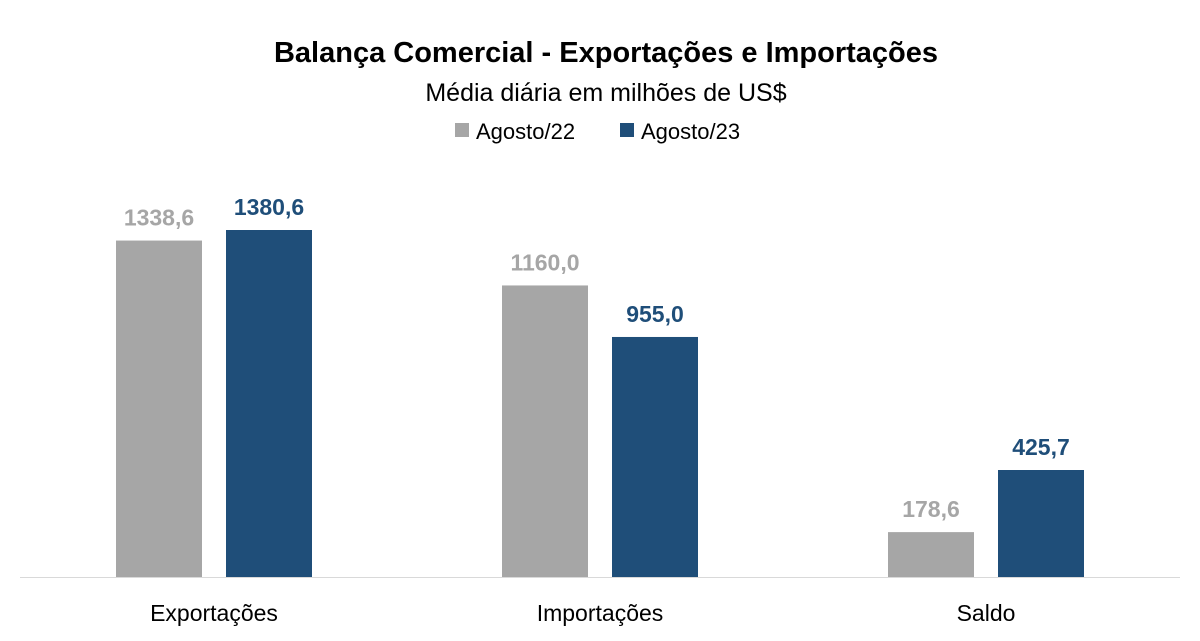  Describe the element at coordinates (1041, 447) in the screenshot. I see `data-label-saldo-agosto-23: 425,7` at that location.